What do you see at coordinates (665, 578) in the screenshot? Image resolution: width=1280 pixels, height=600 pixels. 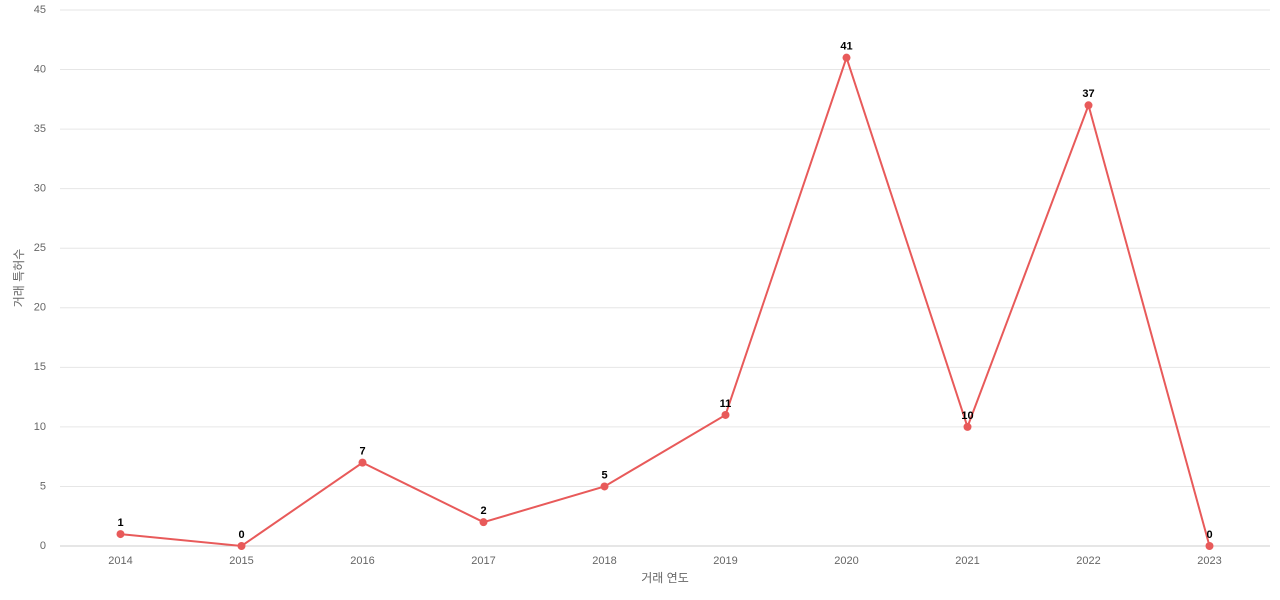 I see `x-axis-label: 거래 연도` at bounding box center [665, 578].